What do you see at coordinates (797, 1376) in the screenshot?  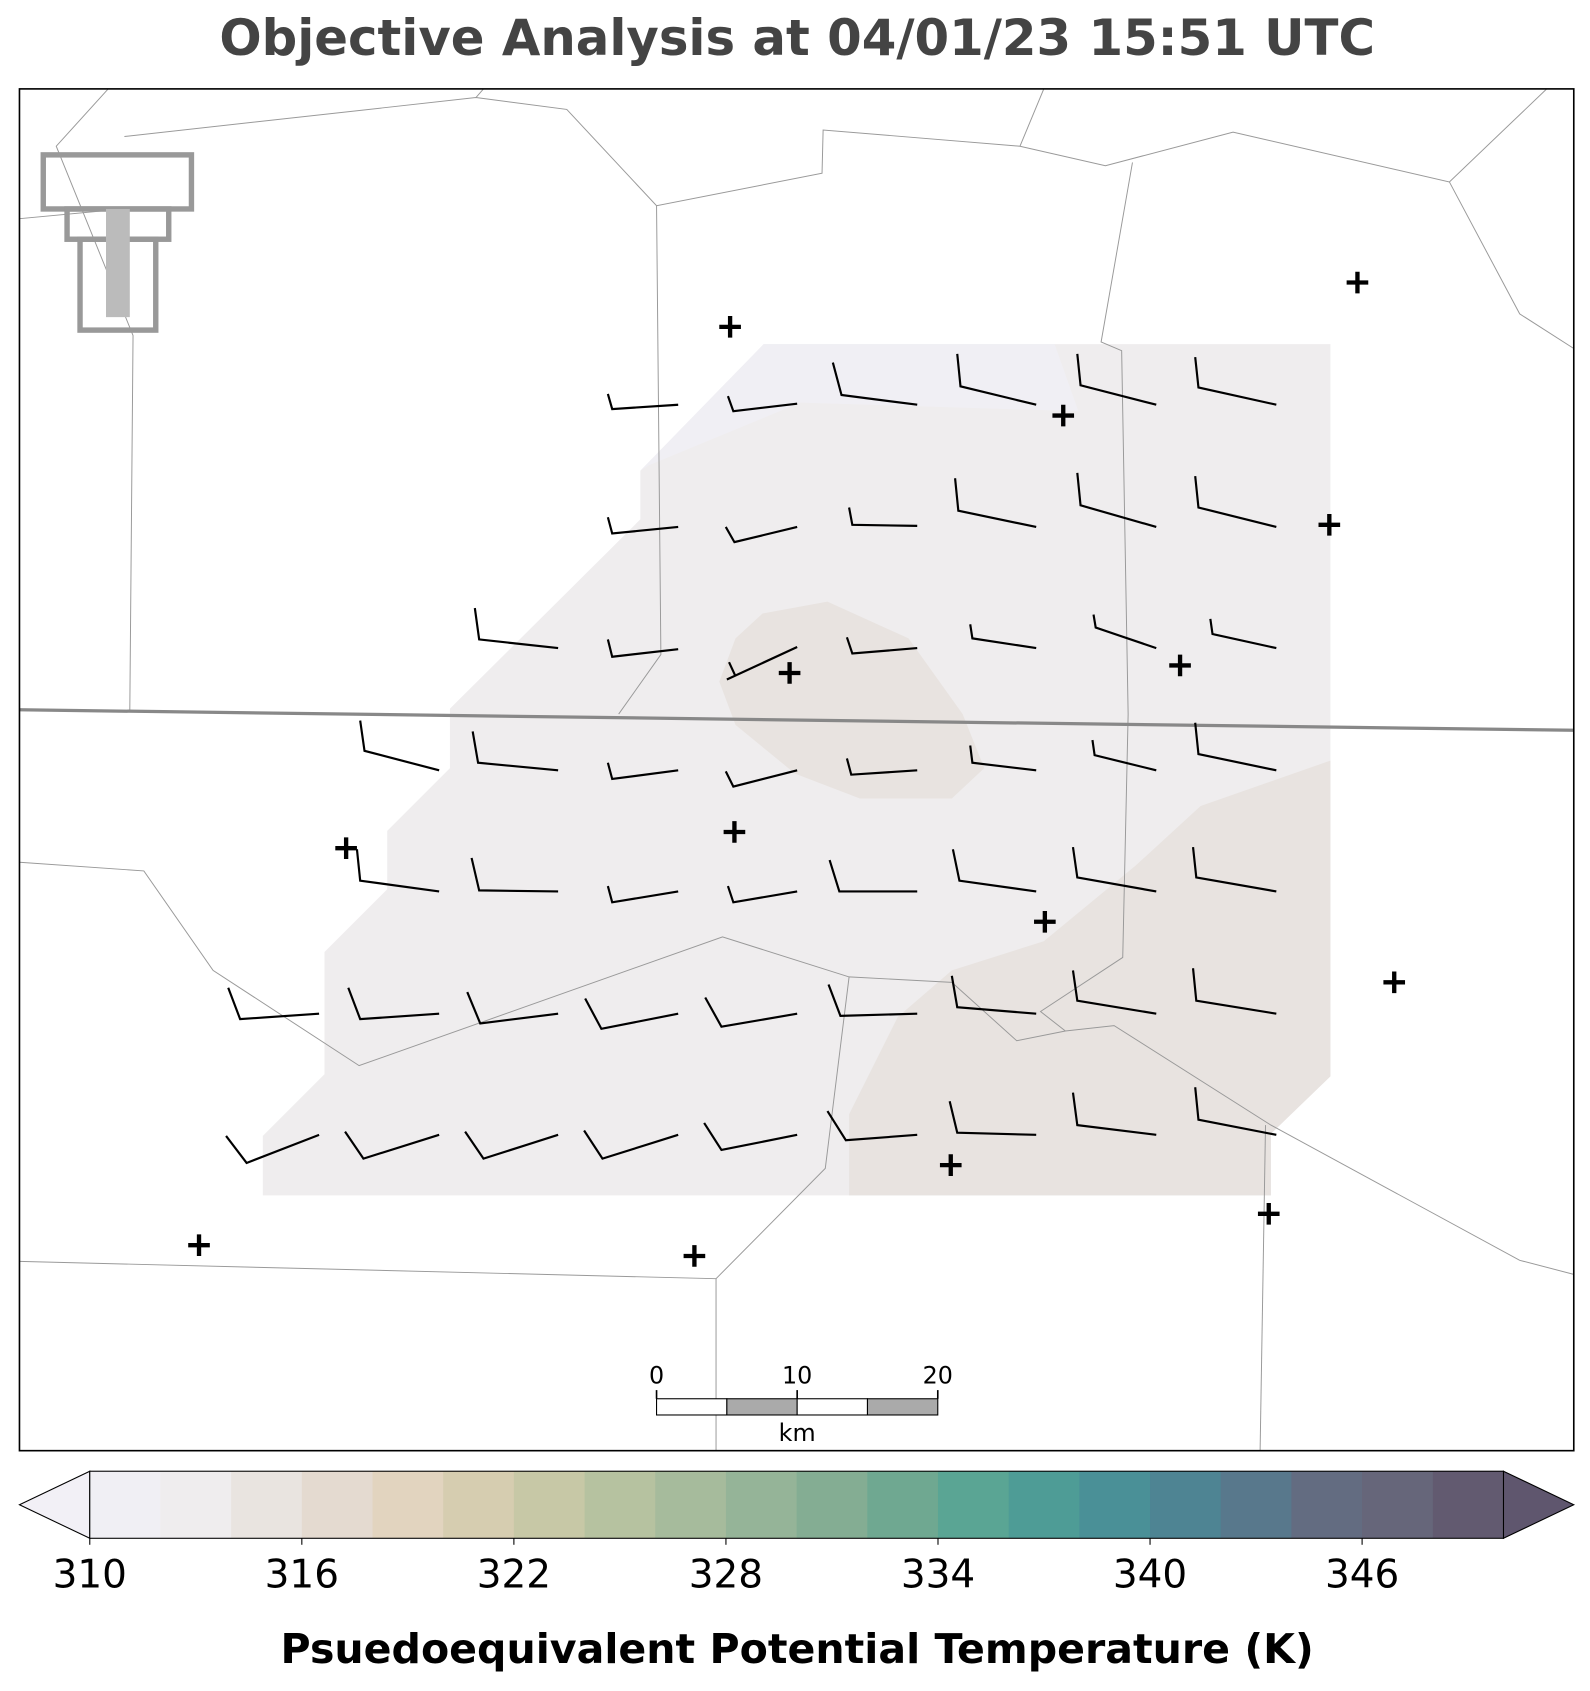 I see `scale-label: 10` at bounding box center [797, 1376].